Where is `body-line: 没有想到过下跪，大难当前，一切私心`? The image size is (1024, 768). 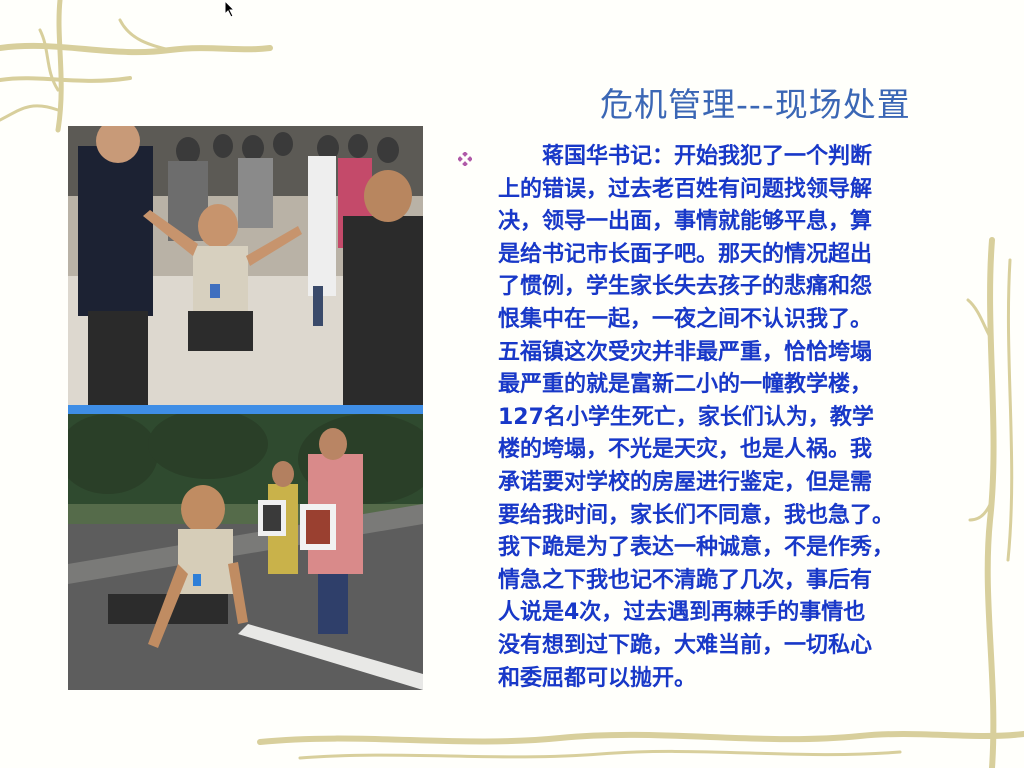 body-line: 没有想到过下跪，大难当前，一切私心 is located at coordinates (685, 645).